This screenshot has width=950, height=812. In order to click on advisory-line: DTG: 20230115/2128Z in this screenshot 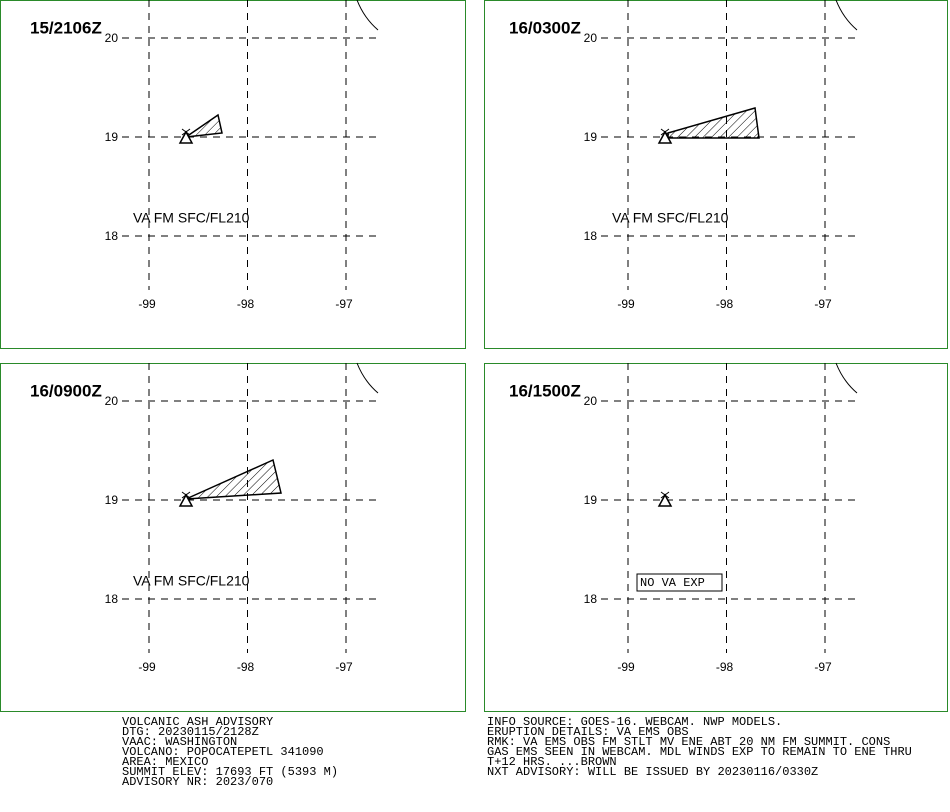, I will do `click(190, 732)`.